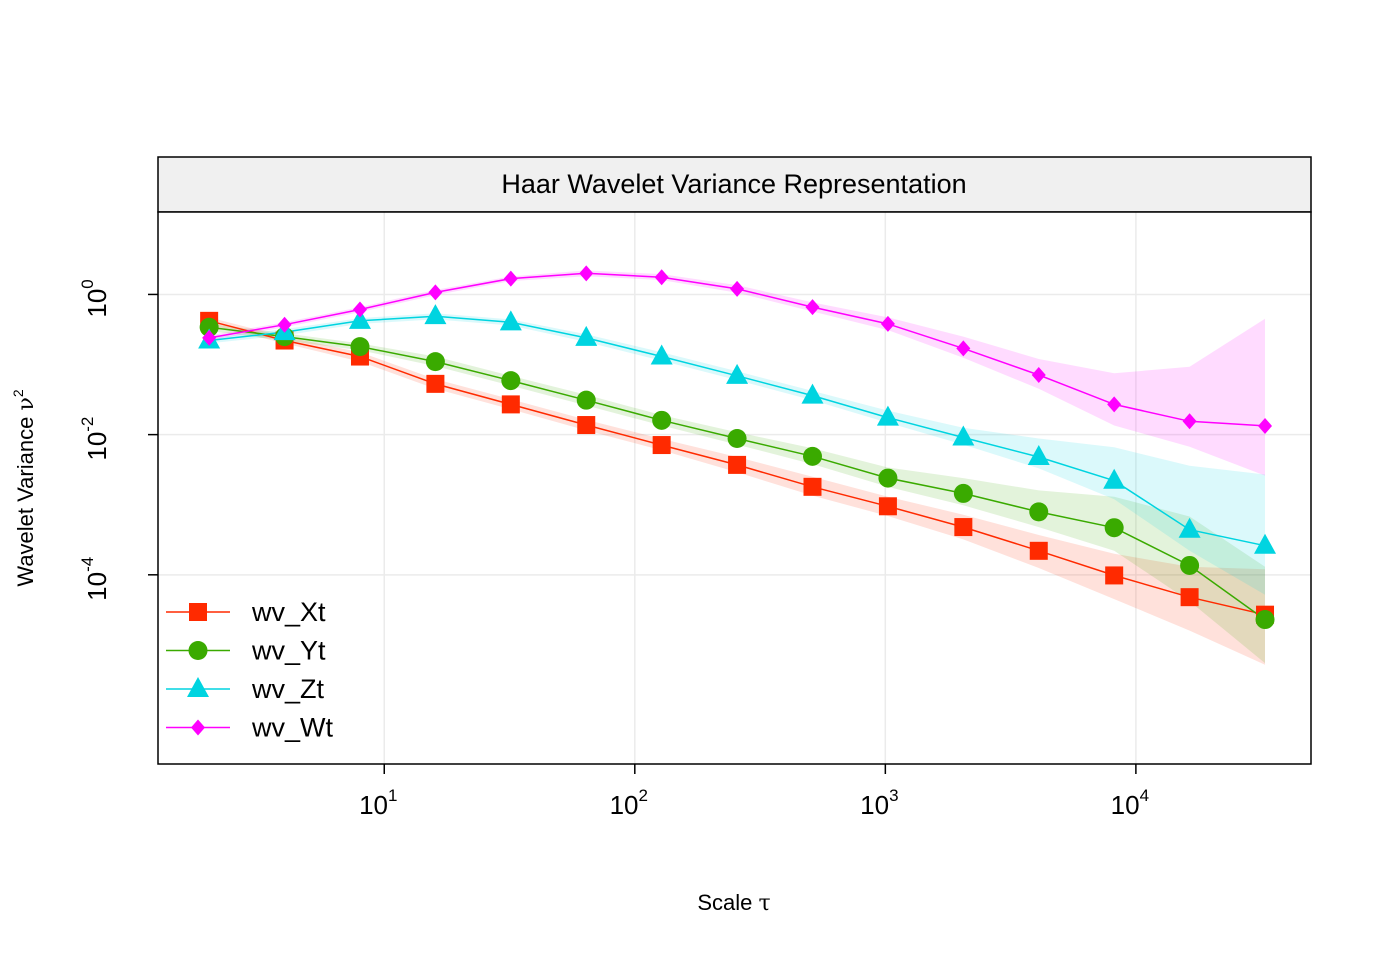 The width and height of the screenshot is (1392, 960). What do you see at coordinates (198, 650) in the screenshot?
I see `legend-marker-wv-yt` at bounding box center [198, 650].